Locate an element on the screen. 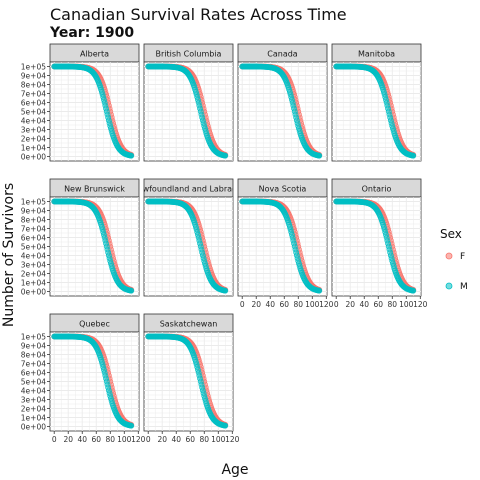 Image resolution: width=480 pixels, height=480 pixels. facet-panel: Manitoba is located at coordinates (376, 102).